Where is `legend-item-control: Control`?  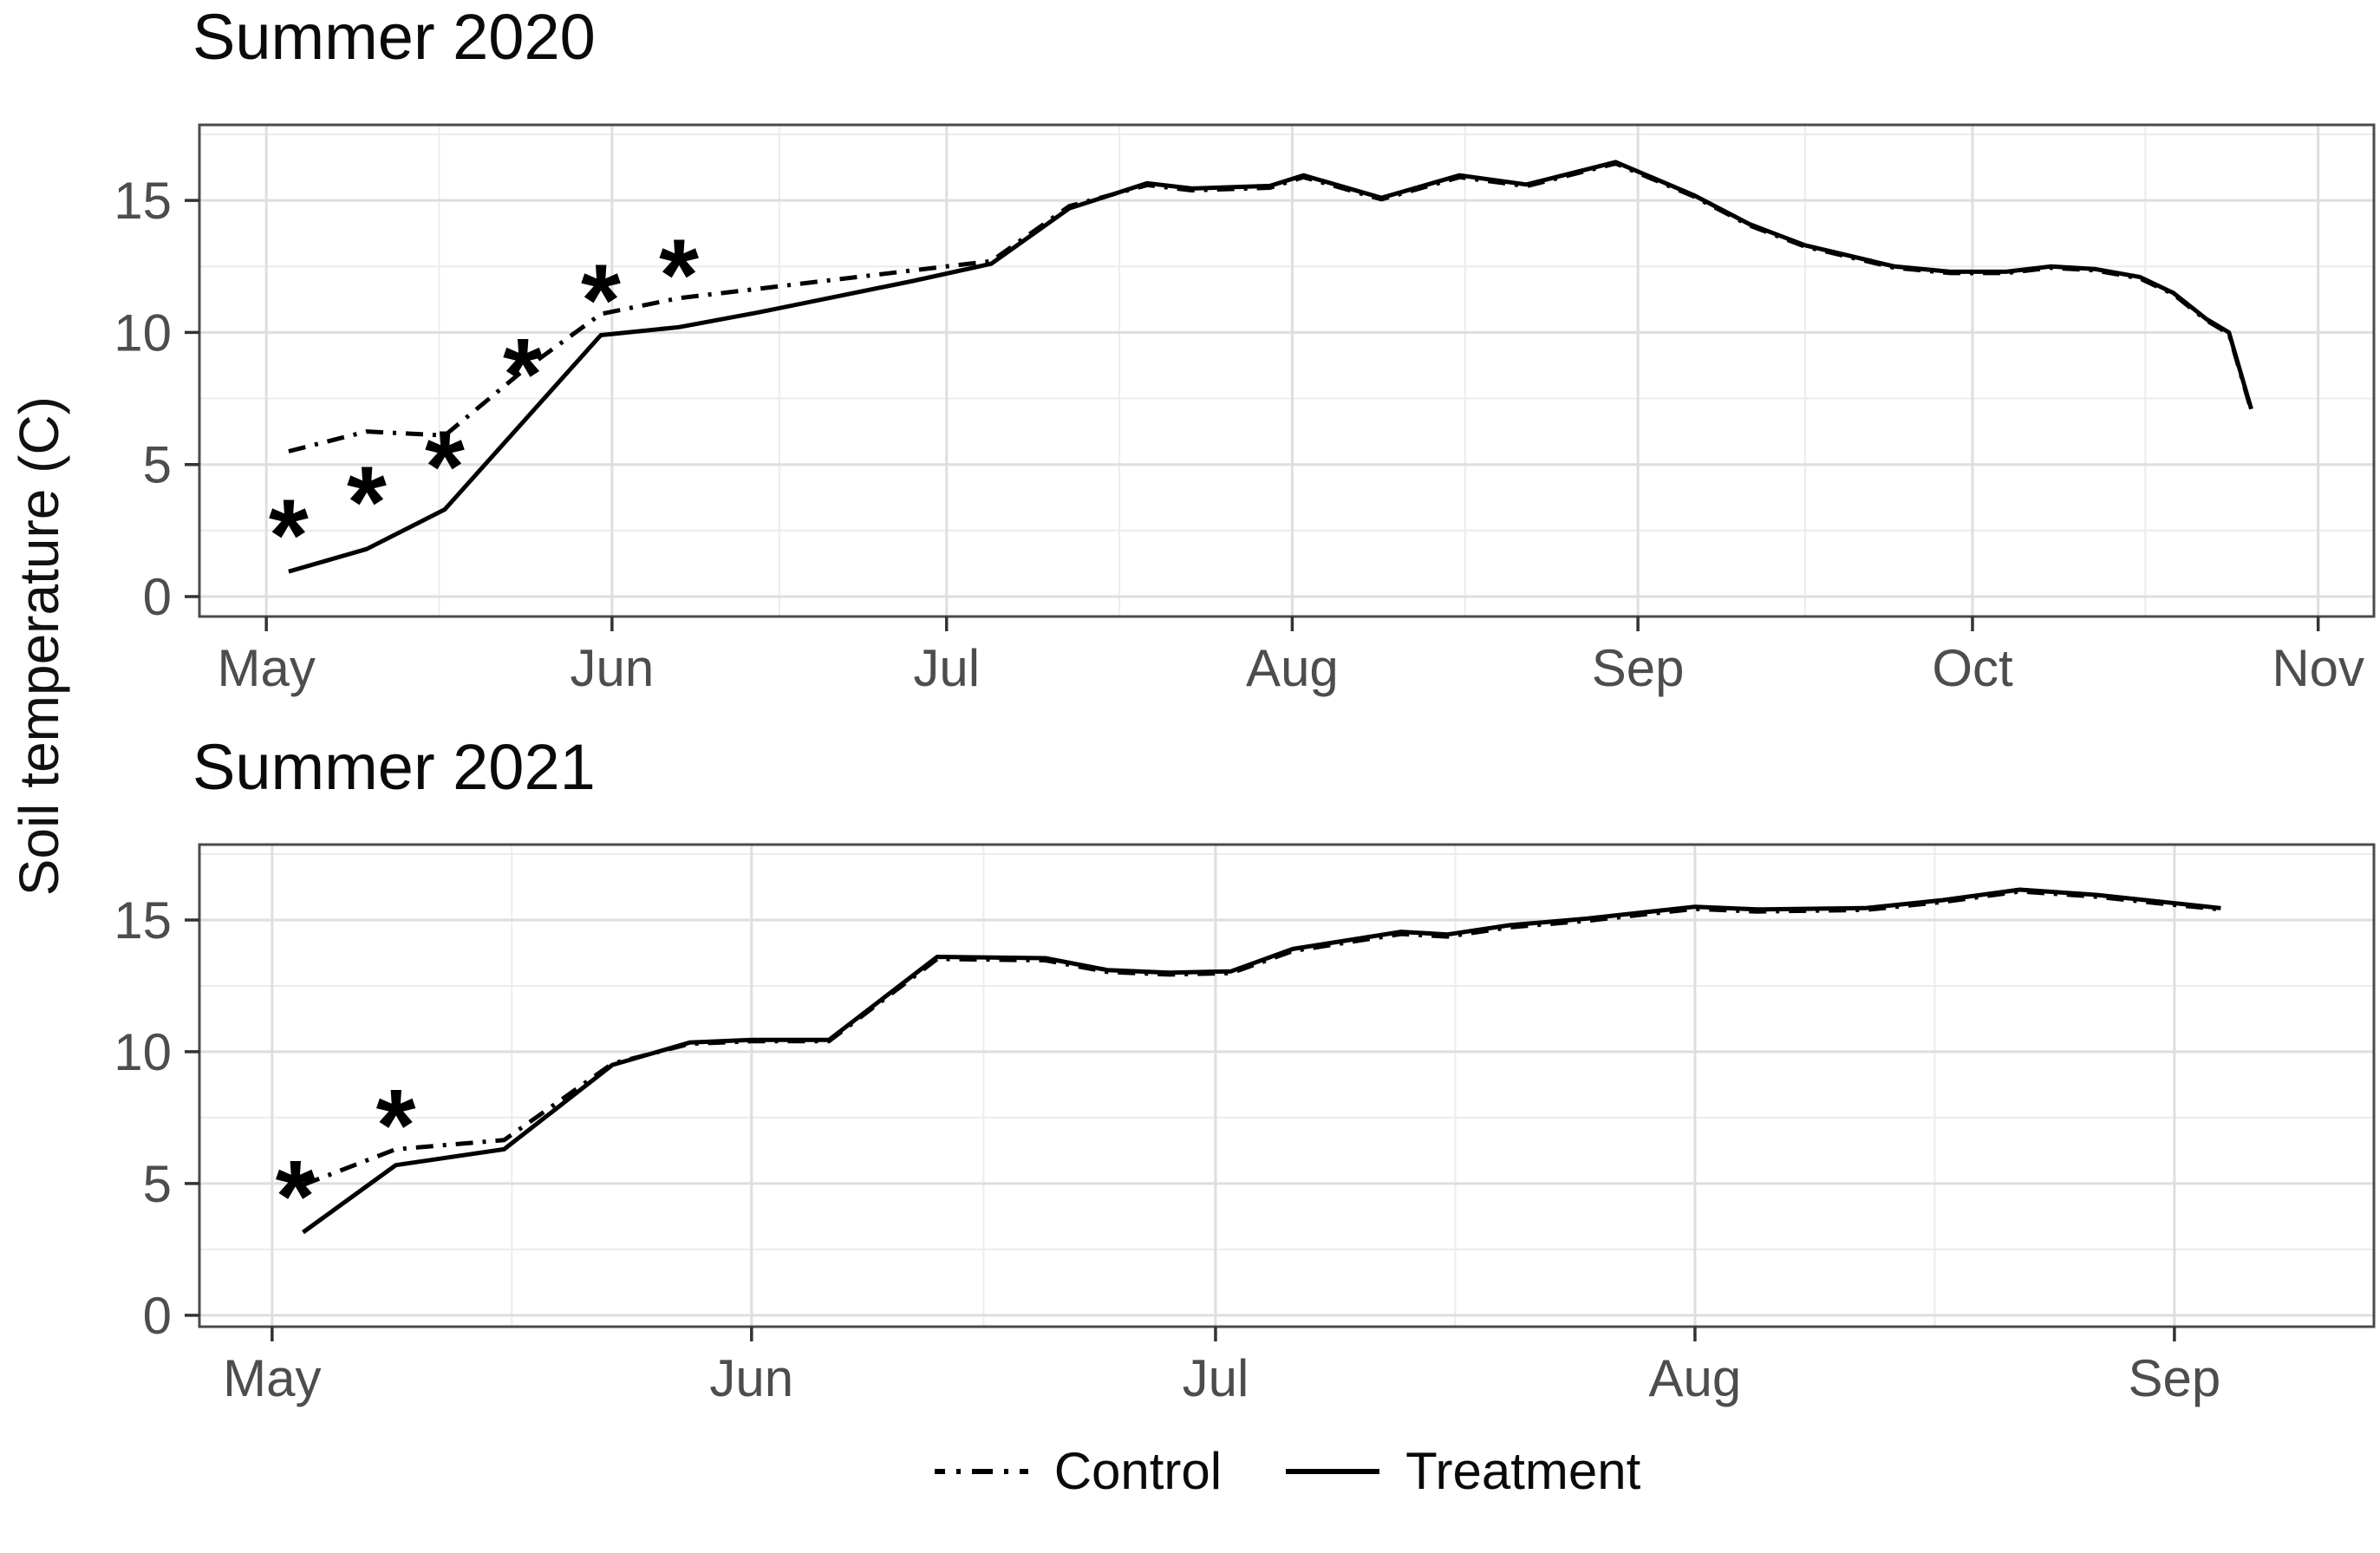
legend-item-control: Control is located at coordinates (1077, 1471).